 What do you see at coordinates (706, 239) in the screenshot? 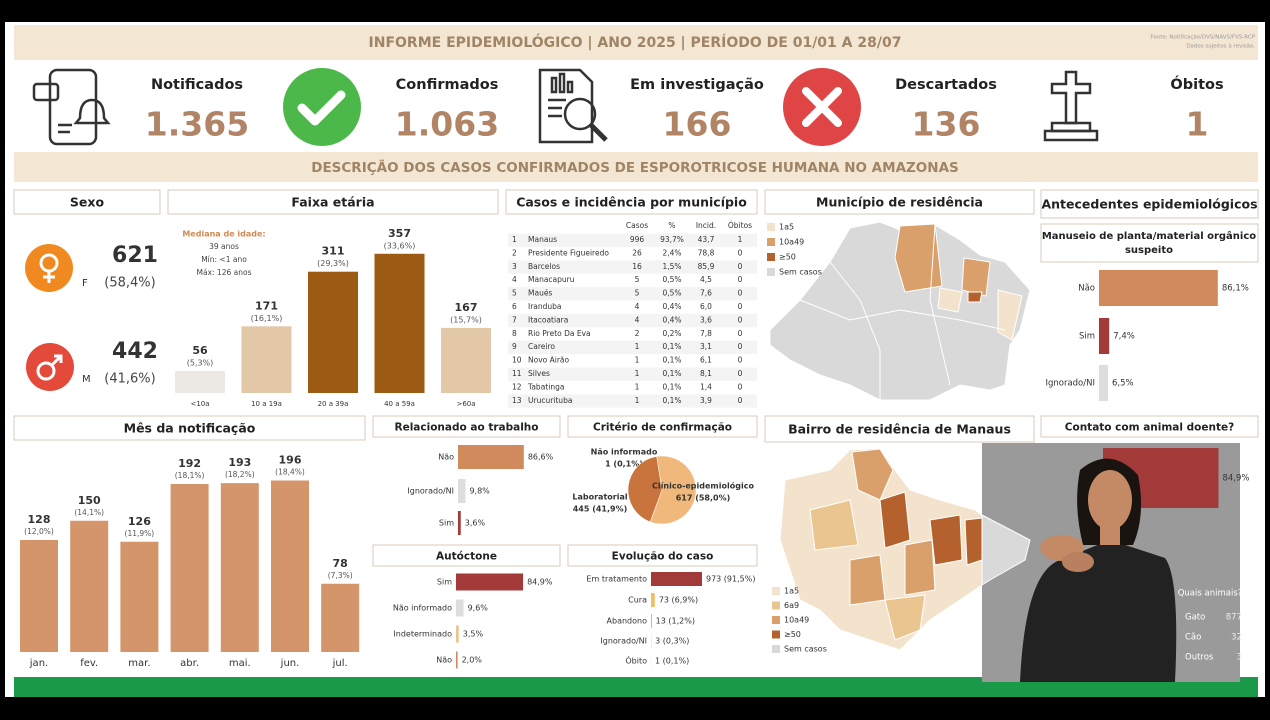
I see `table-cell: 43,7` at bounding box center [706, 239].